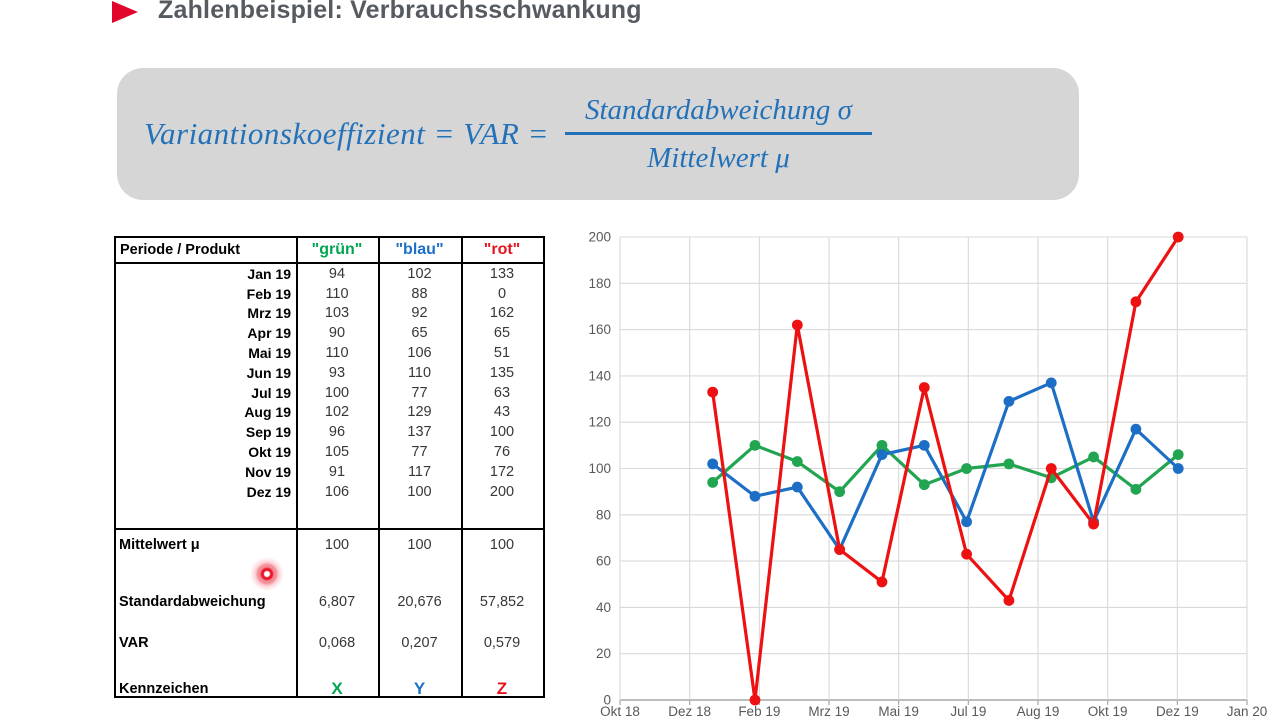  What do you see at coordinates (620, 711) in the screenshot?
I see `x-axis-tick-label: Okt 18` at bounding box center [620, 711].